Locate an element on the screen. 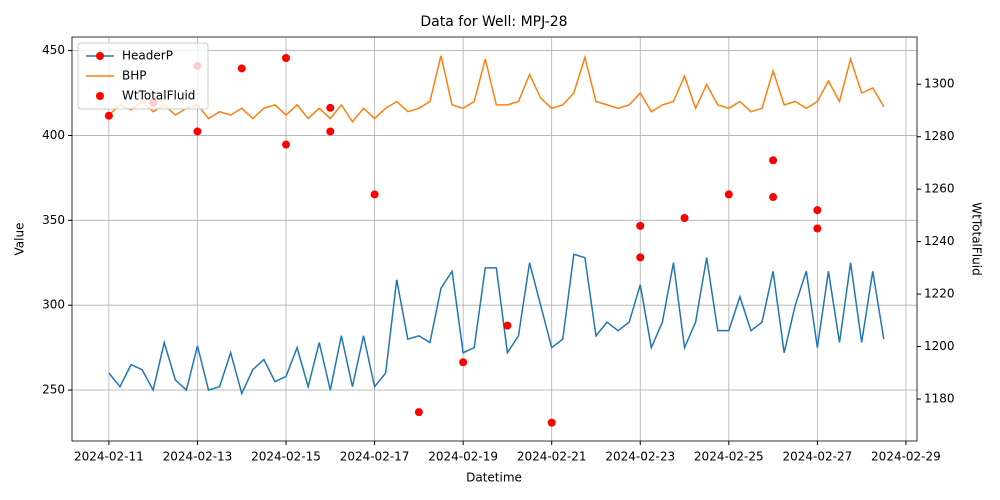 This screenshot has height=500, width=1000. y2-tick-label: 1300 is located at coordinates (939, 84).